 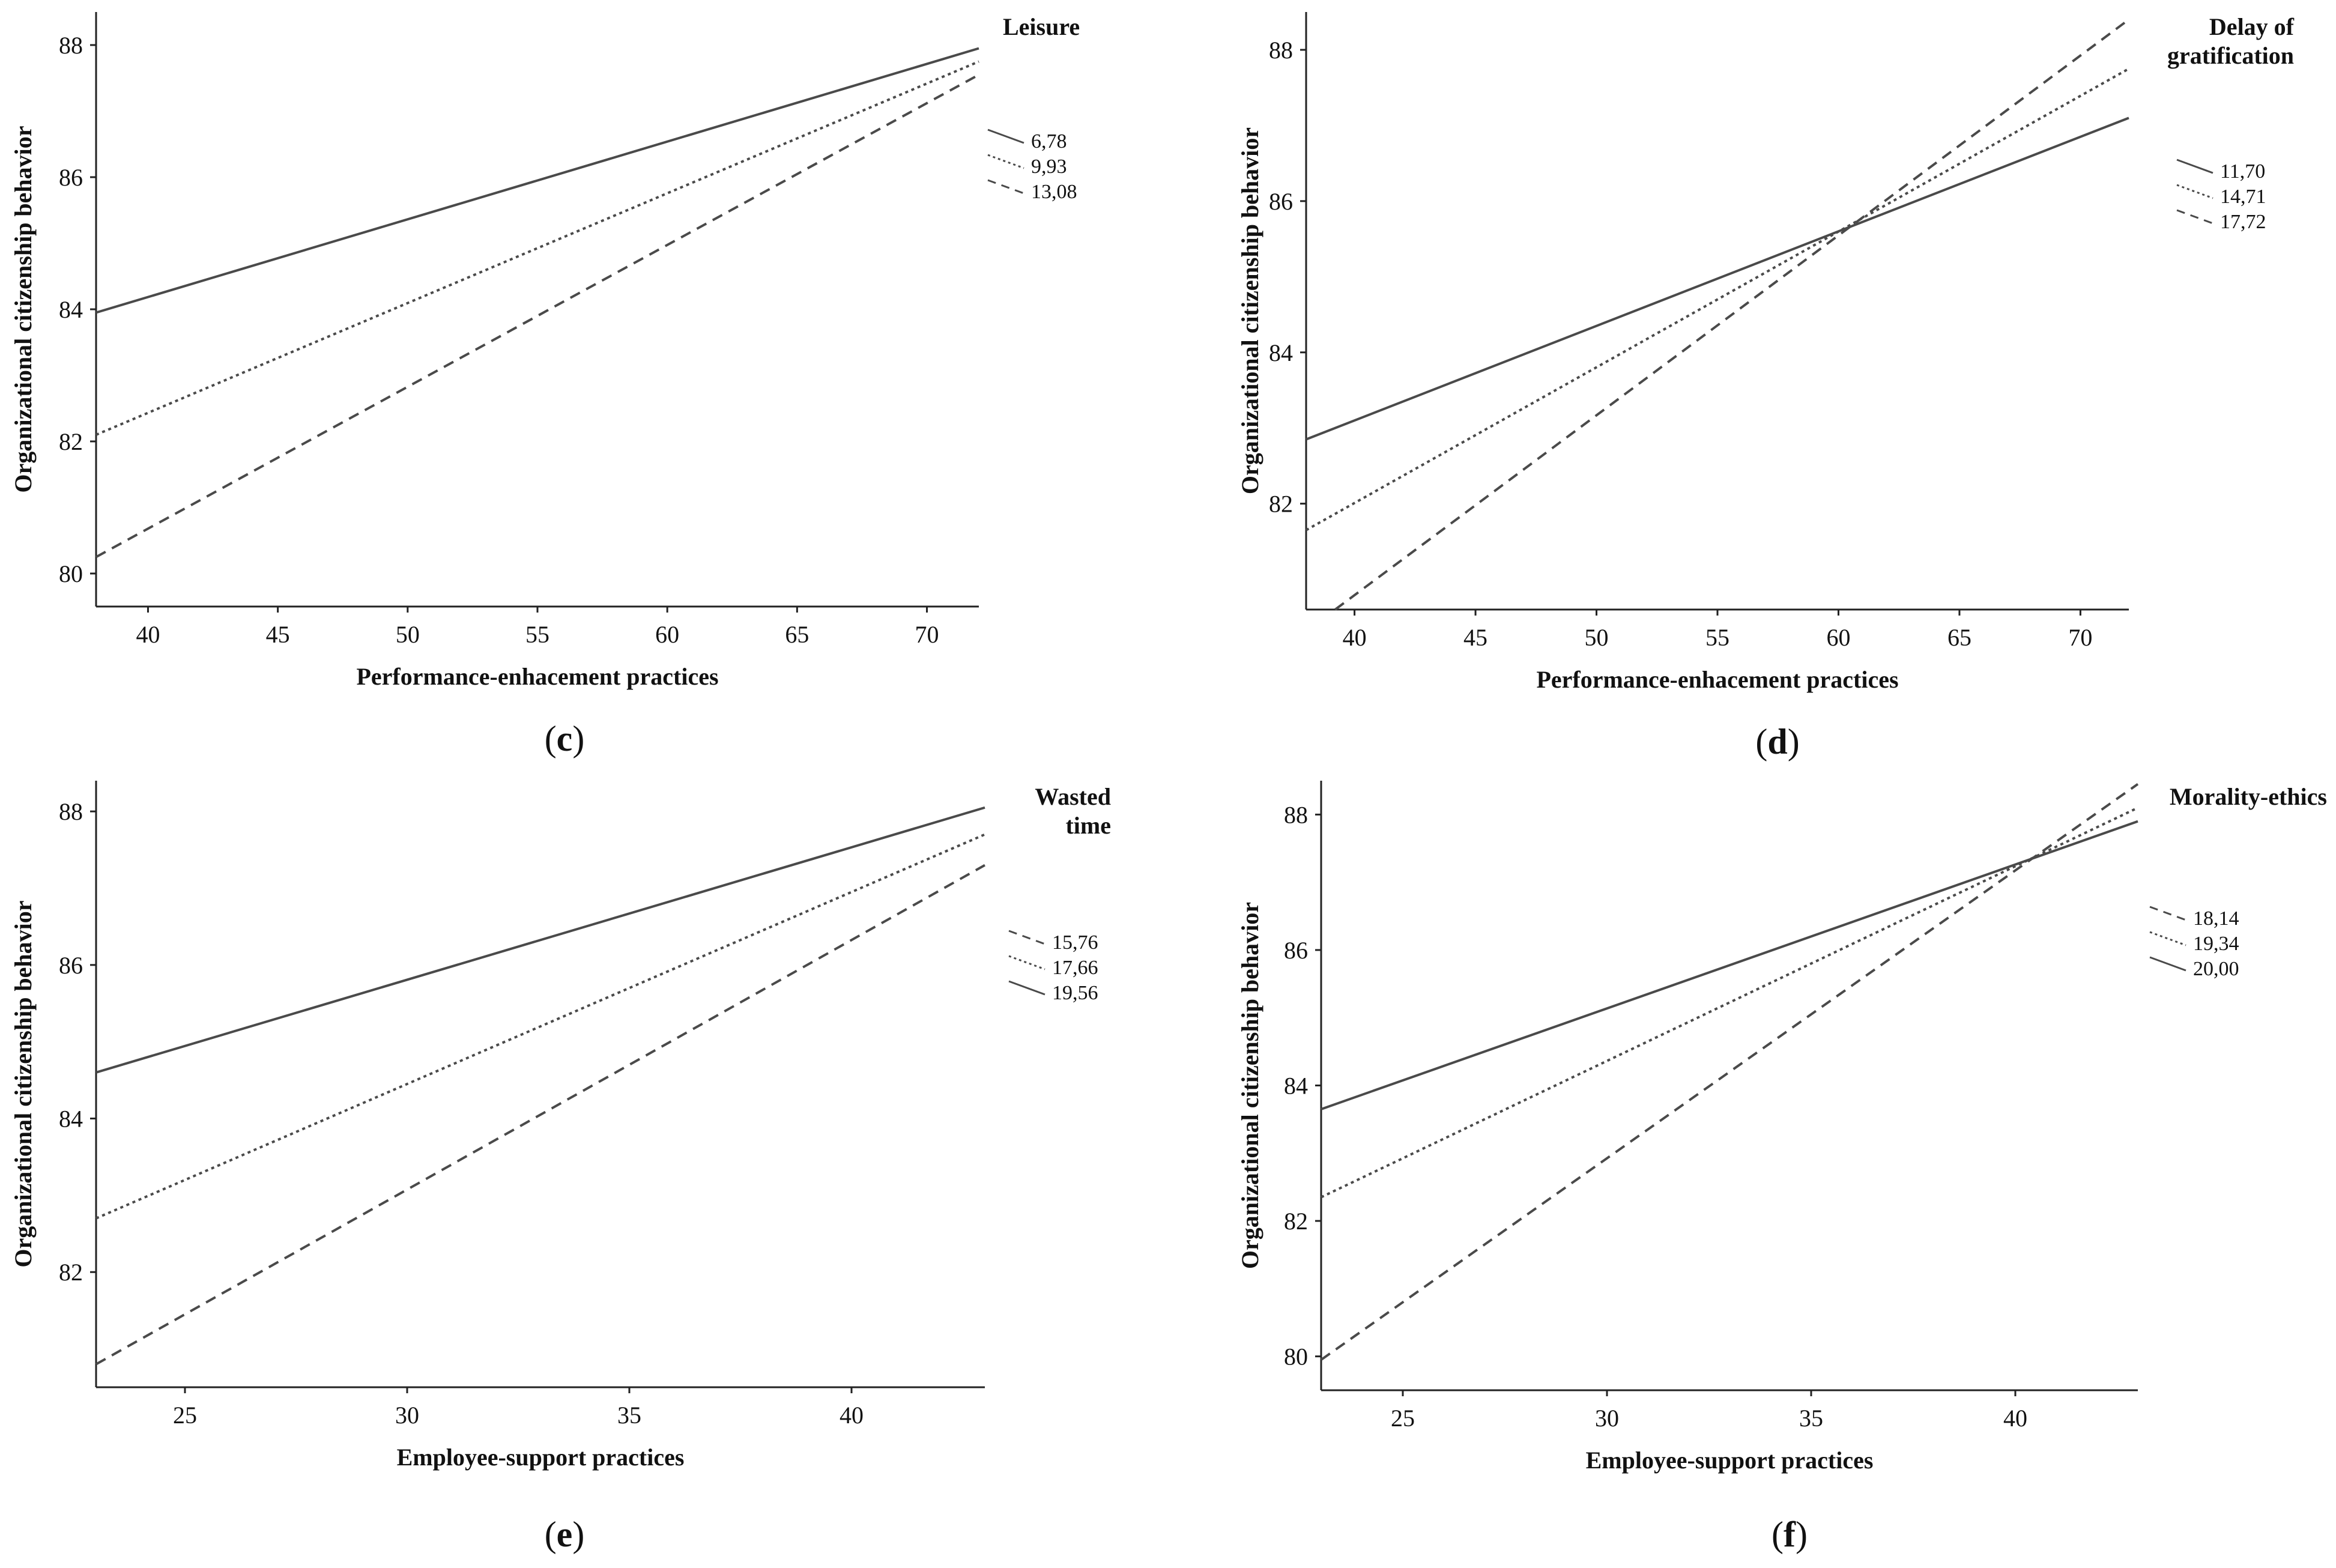 I want to click on legend-title: Morality-ethics, so click(x=2248, y=796).